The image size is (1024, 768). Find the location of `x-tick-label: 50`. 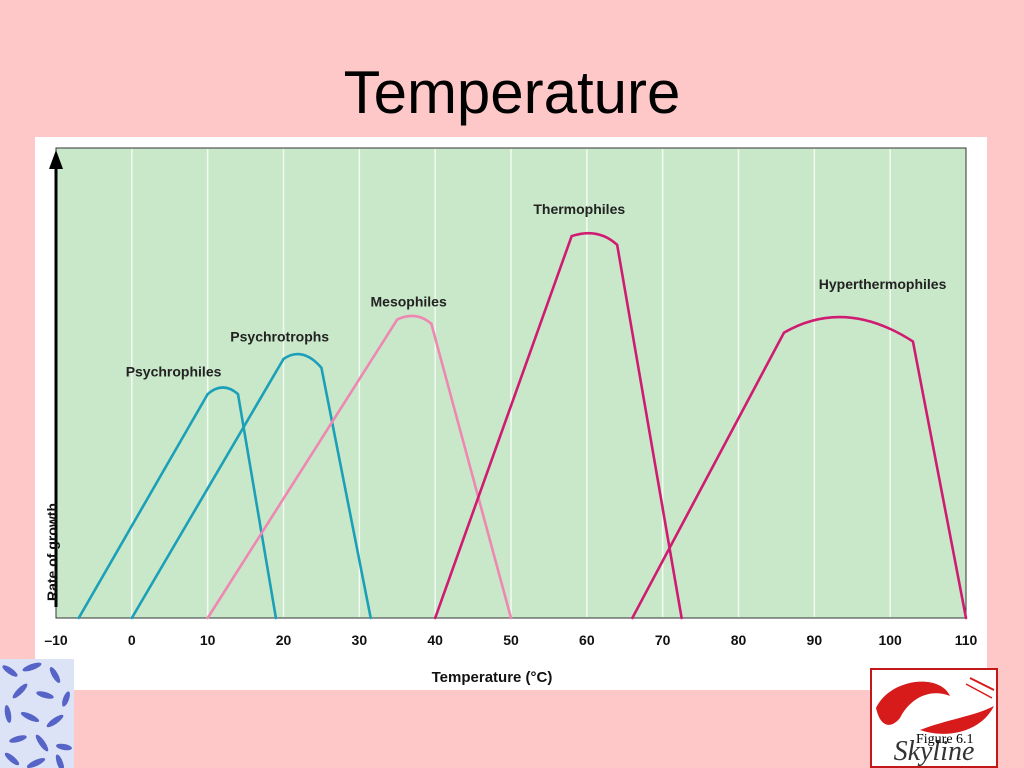

x-tick-label: 50 is located at coordinates (511, 640).